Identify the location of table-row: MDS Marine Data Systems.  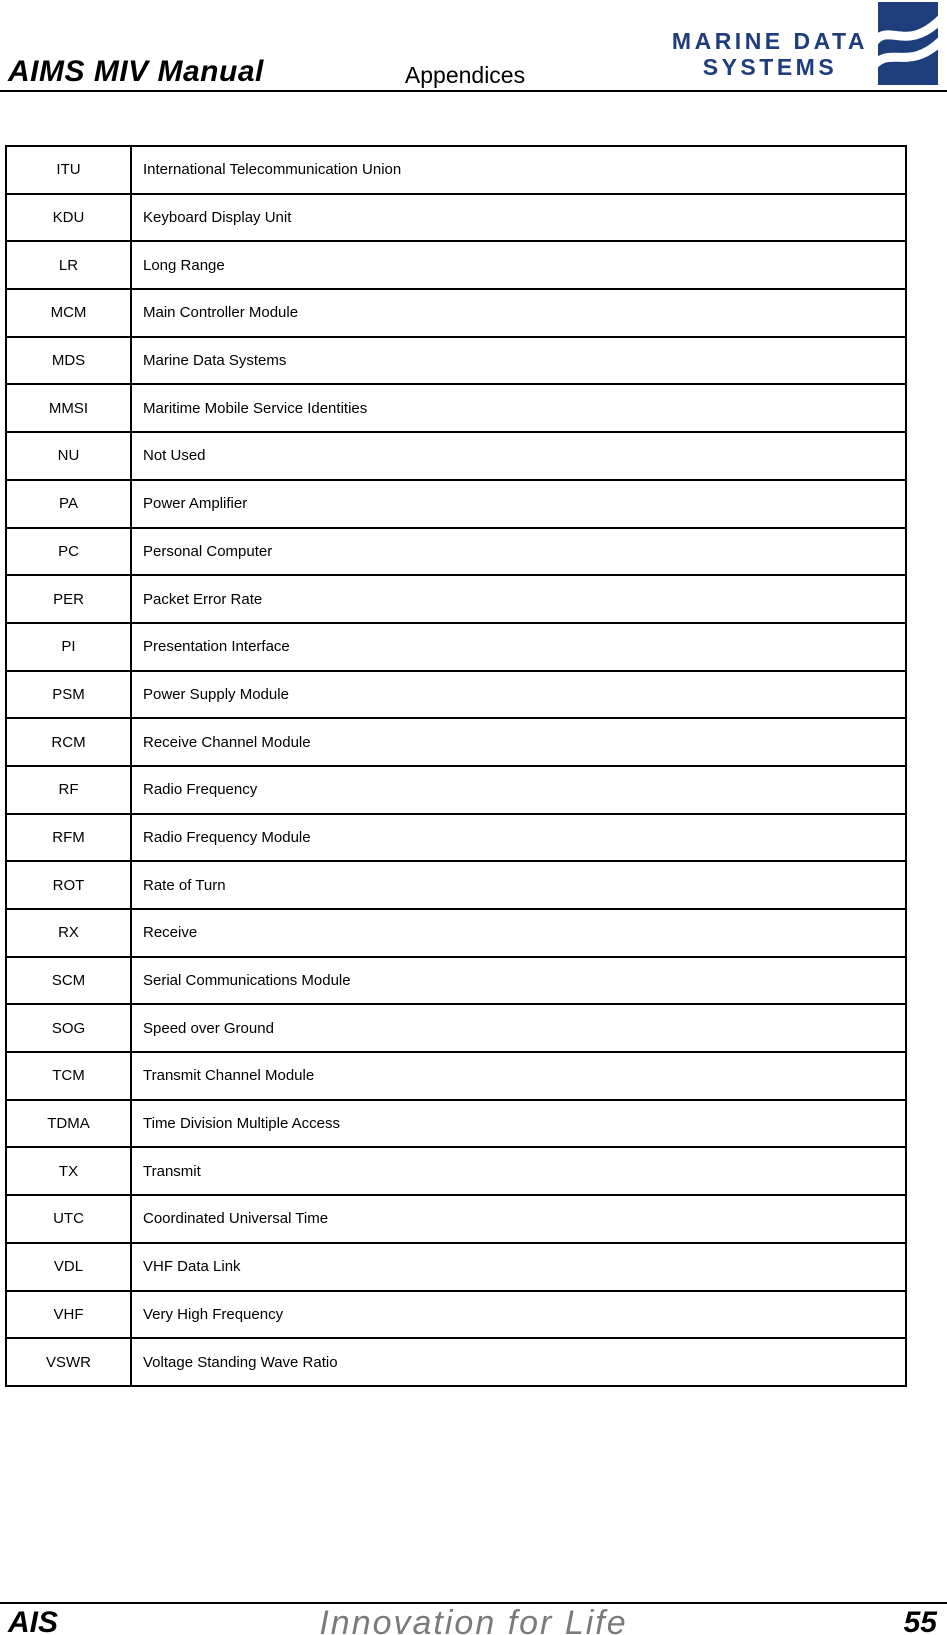
(456, 360).